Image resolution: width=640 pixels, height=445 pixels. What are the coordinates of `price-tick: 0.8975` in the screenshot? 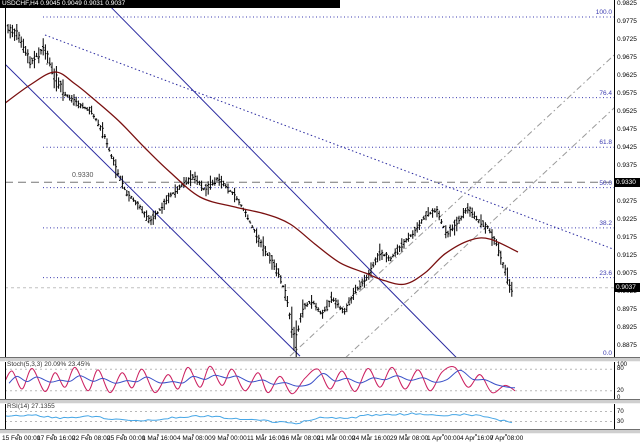 It's located at (627, 309).